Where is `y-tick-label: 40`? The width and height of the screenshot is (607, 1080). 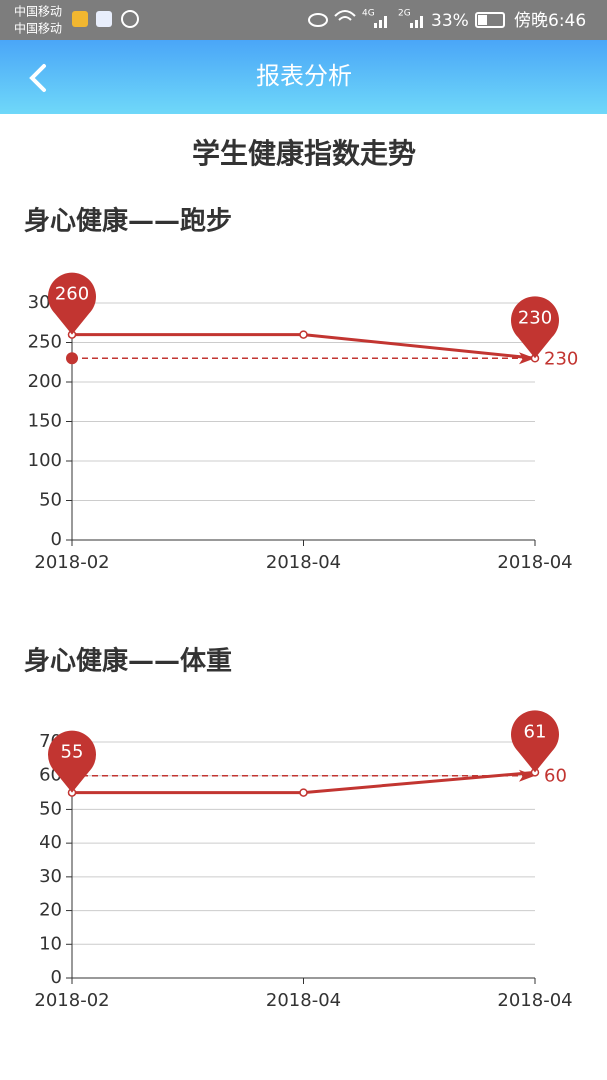 y-tick-label: 40 is located at coordinates (50, 842).